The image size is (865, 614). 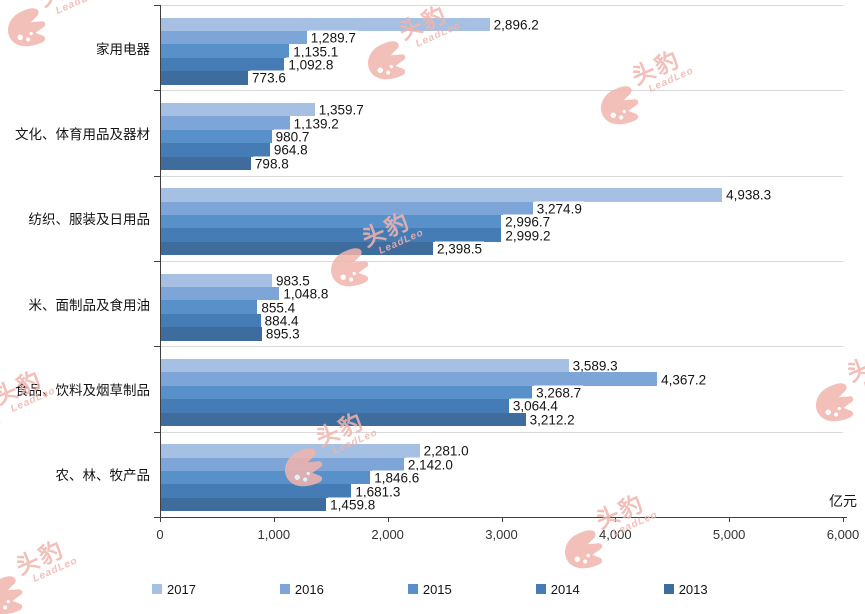 I want to click on x-axis-label: 6,000, so click(x=843, y=534).